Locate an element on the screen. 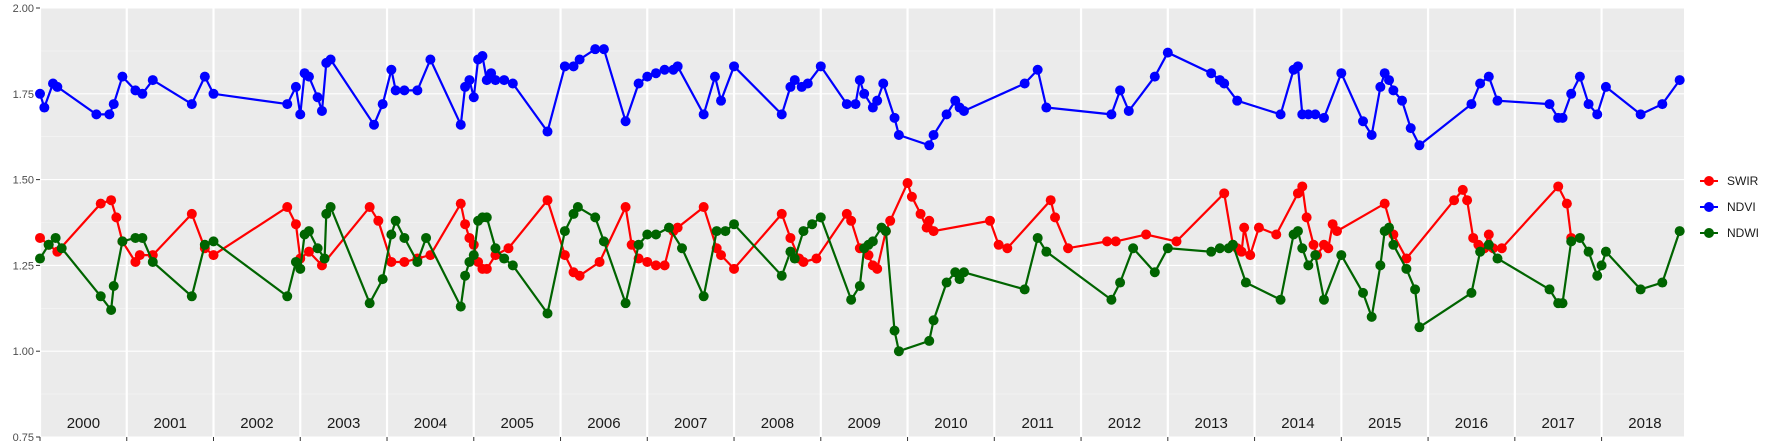  year-label: 2013 is located at coordinates (1210, 423).